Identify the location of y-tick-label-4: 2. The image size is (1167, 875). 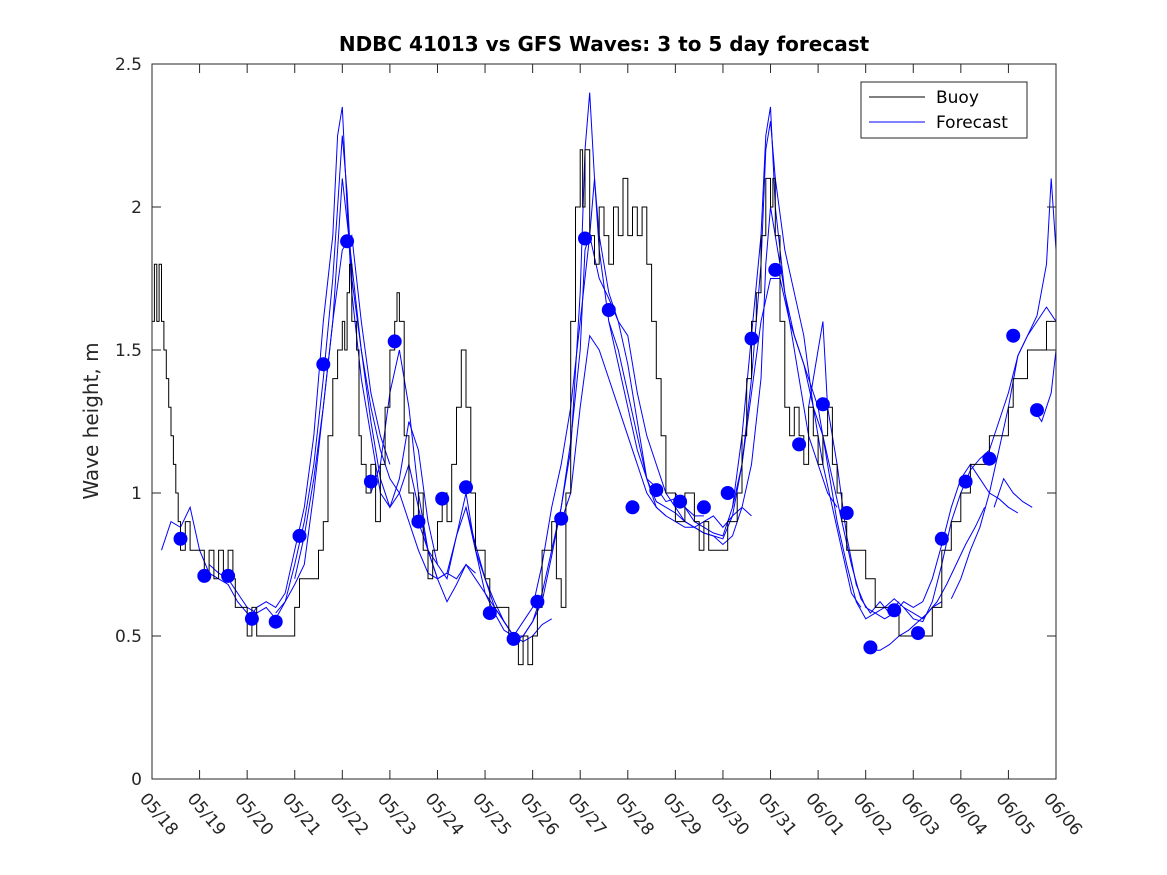
(136, 208).